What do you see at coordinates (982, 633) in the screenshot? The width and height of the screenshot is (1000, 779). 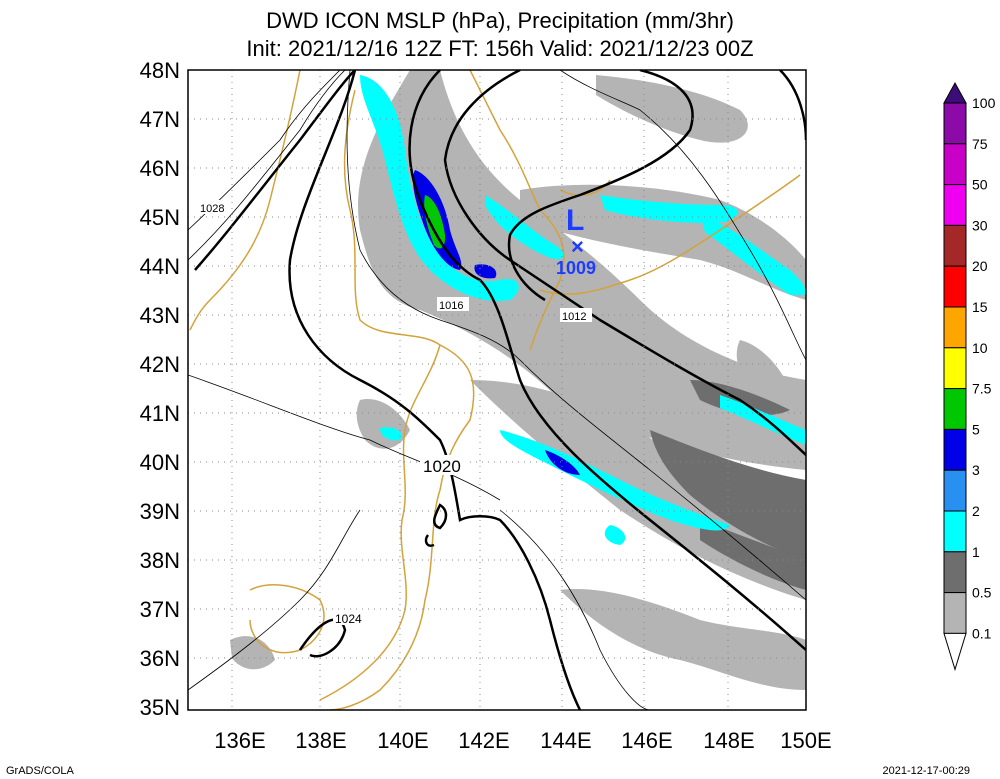 I see `colorbar-label: 0.1` at bounding box center [982, 633].